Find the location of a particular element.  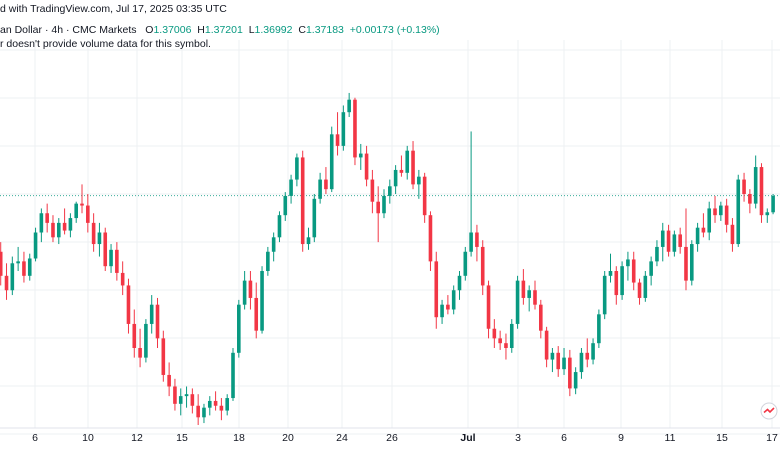

time-axis: 6 10 12 15 18 20 24 26 Jul 3 6 9 11 15 17 is located at coordinates (390, 435).